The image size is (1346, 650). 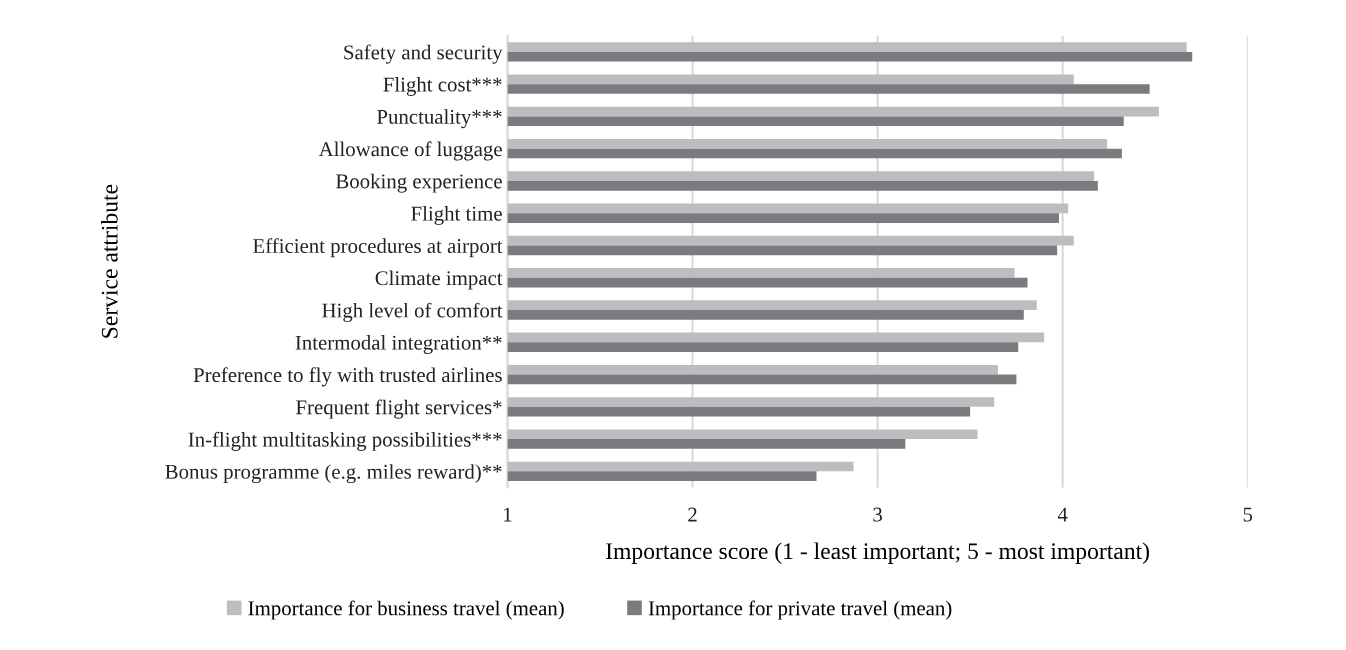 What do you see at coordinates (347, 377) in the screenshot?
I see `y-tick-label: Preference to fly with trusted airlines` at bounding box center [347, 377].